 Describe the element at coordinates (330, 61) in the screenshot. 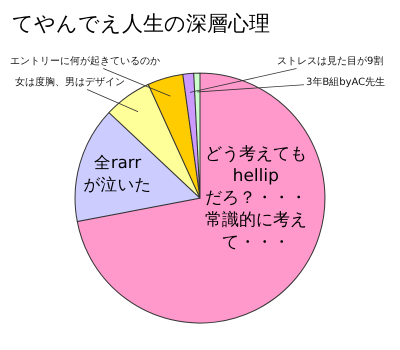

I see `slice-label: ストレスは見た目が9割` at that location.